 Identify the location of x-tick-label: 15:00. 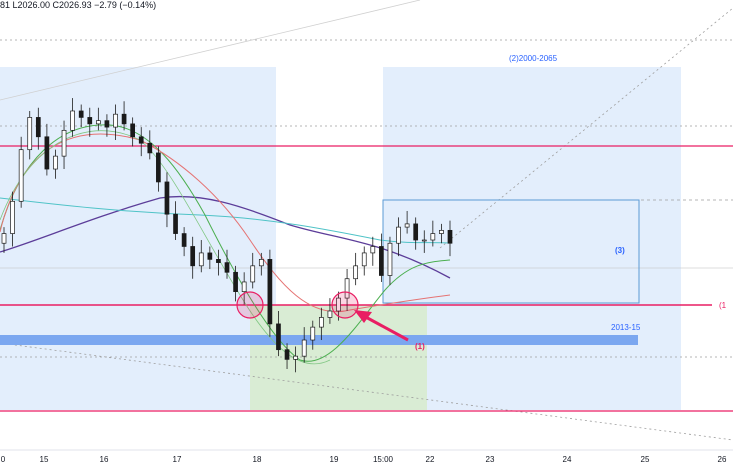
(383, 459).